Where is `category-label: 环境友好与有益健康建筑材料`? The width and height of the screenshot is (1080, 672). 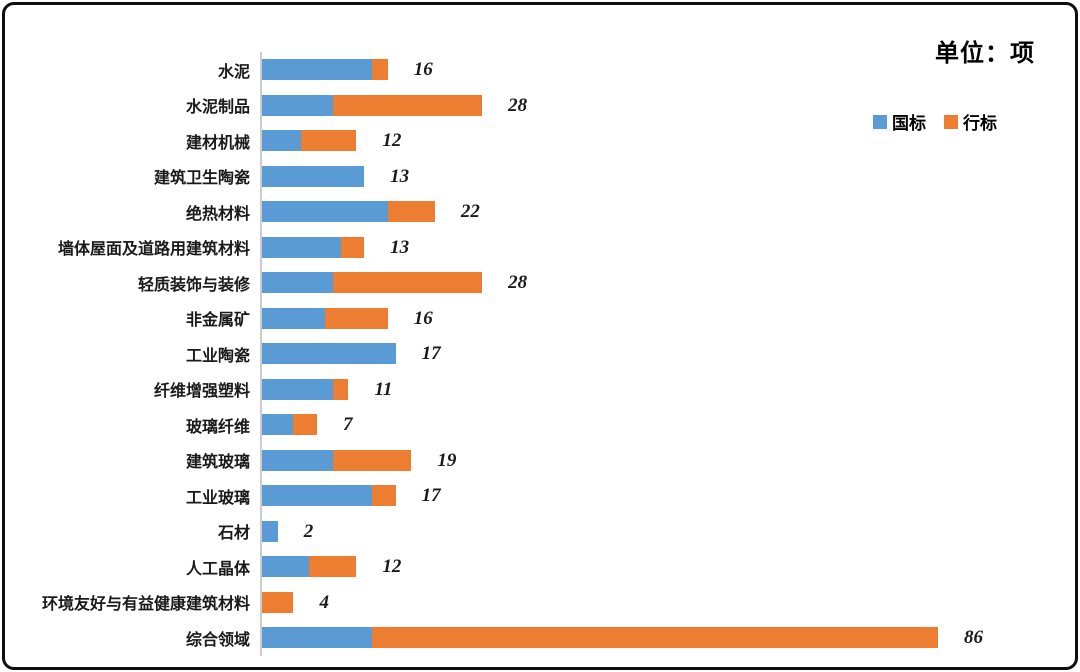 category-label: 环境友好与有益健康建筑材料 is located at coordinates (145, 605).